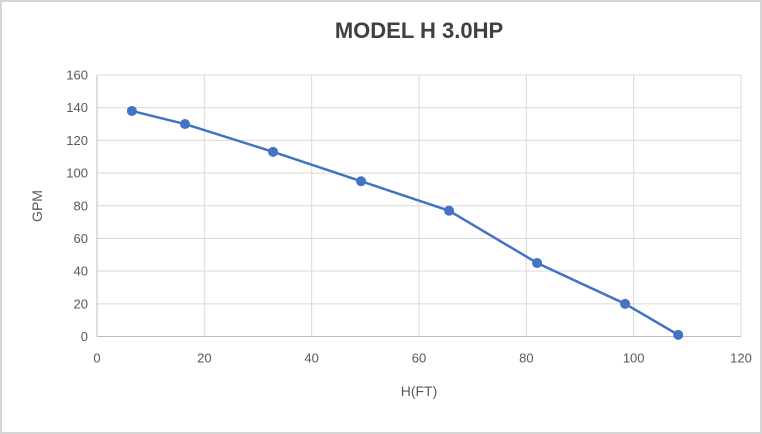 The width and height of the screenshot is (762, 434). What do you see at coordinates (526, 358) in the screenshot?
I see `x-tick-label: 80` at bounding box center [526, 358].